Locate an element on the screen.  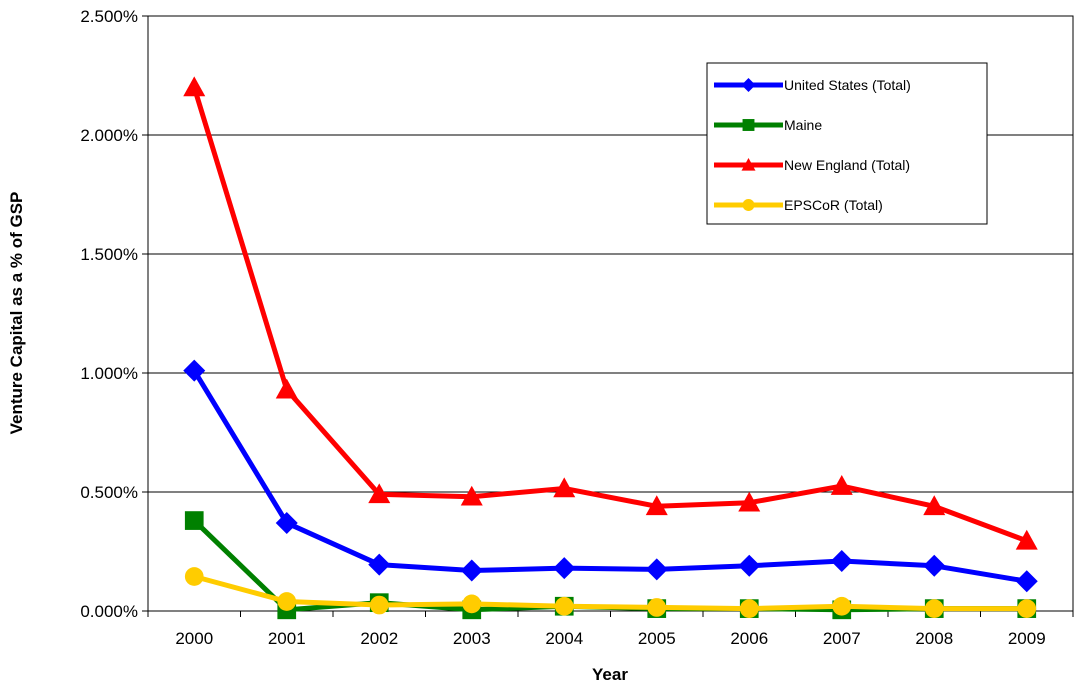
y-tick-label: 2.000% is located at coordinates (109, 135).